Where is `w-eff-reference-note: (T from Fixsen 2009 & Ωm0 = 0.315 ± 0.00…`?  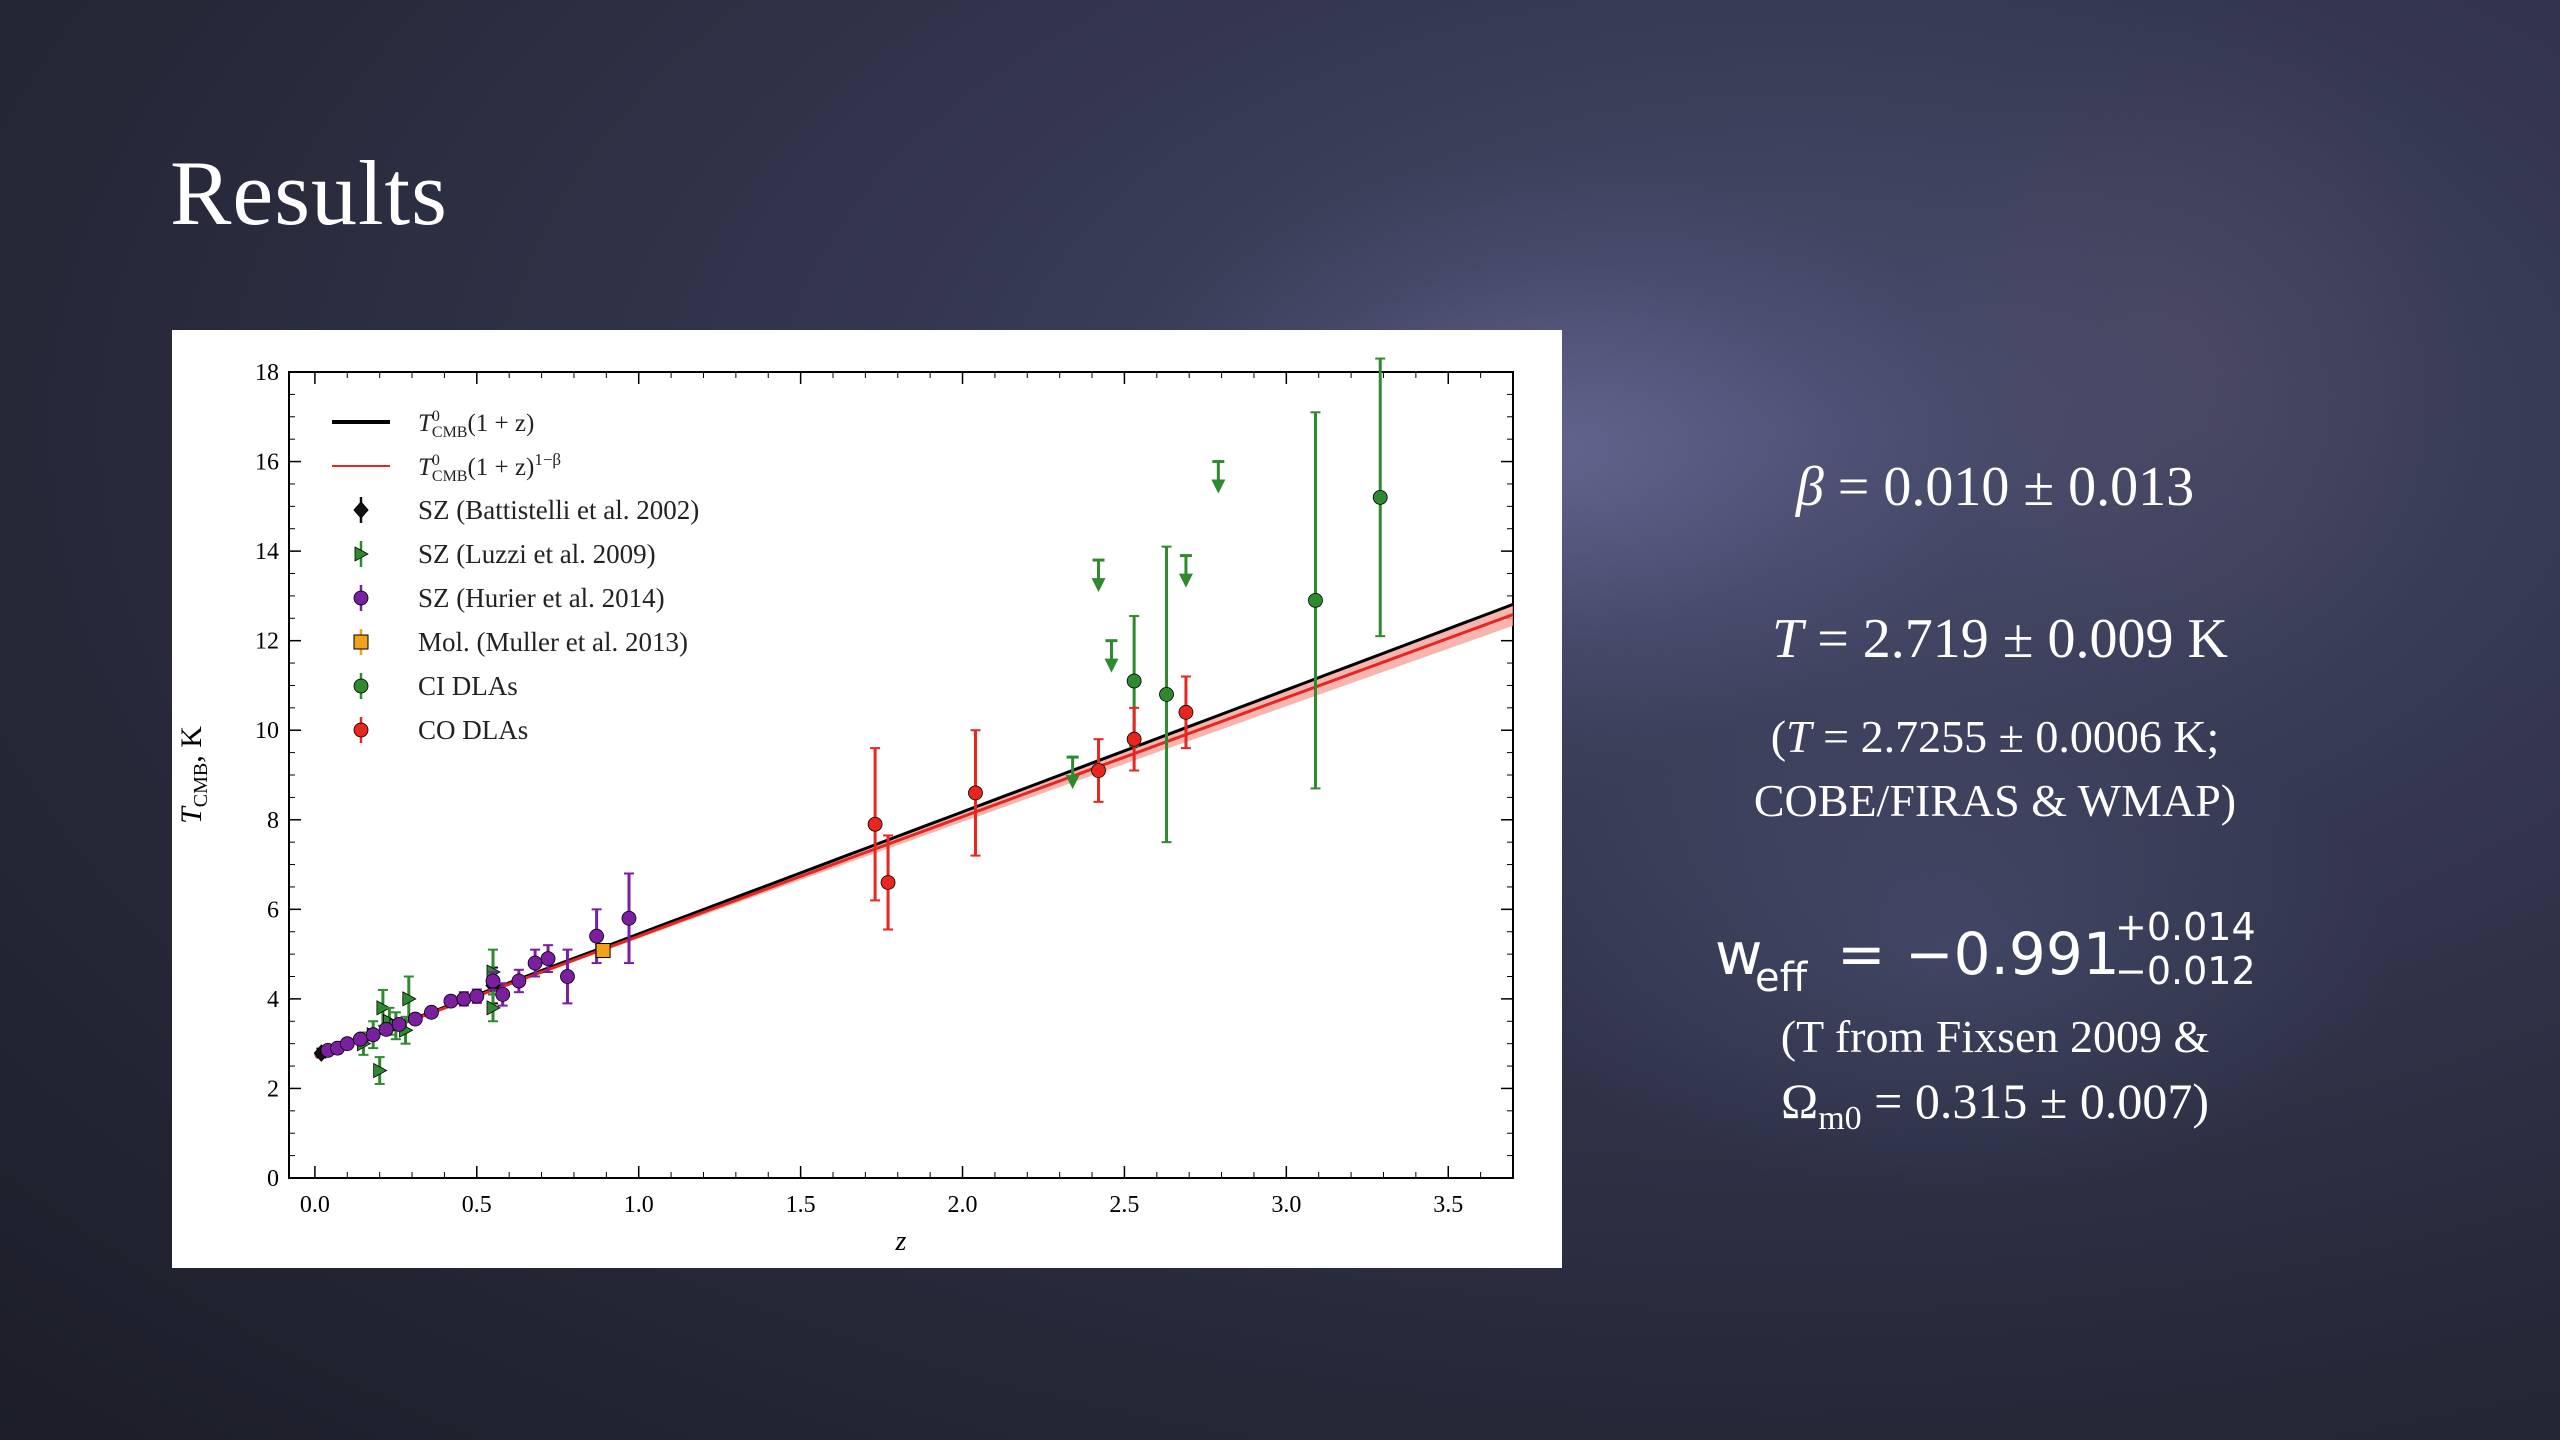 w-eff-reference-note: (T from Fixsen 2009 & Ωm0 = 0.315 ± 0.00… is located at coordinates (1995, 1078).